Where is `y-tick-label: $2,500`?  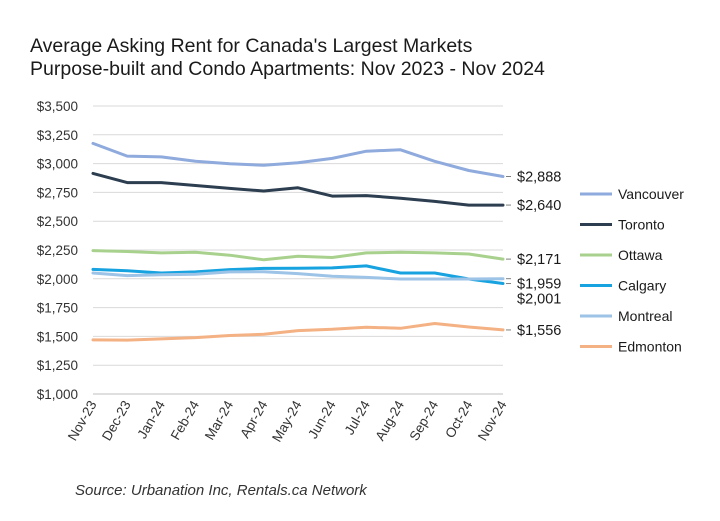
y-tick-label: $2,500 is located at coordinates (57, 221).